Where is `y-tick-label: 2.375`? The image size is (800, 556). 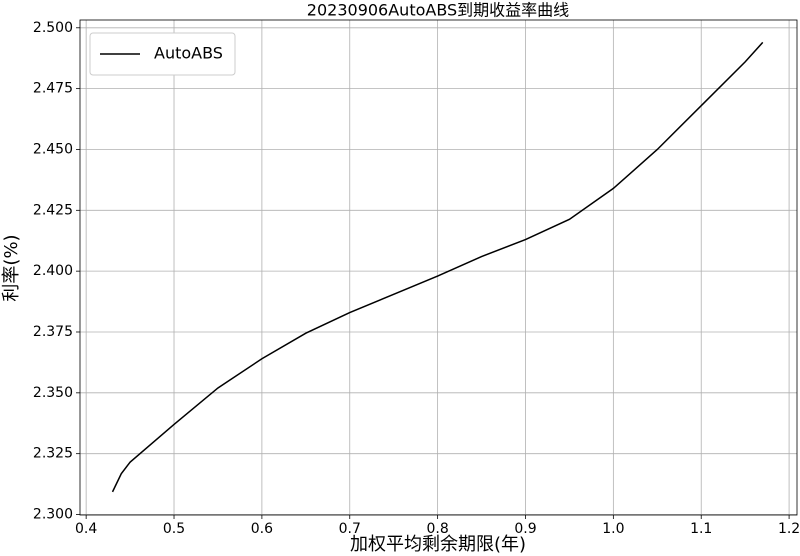
y-tick-label: 2.375 is located at coordinates (53, 332).